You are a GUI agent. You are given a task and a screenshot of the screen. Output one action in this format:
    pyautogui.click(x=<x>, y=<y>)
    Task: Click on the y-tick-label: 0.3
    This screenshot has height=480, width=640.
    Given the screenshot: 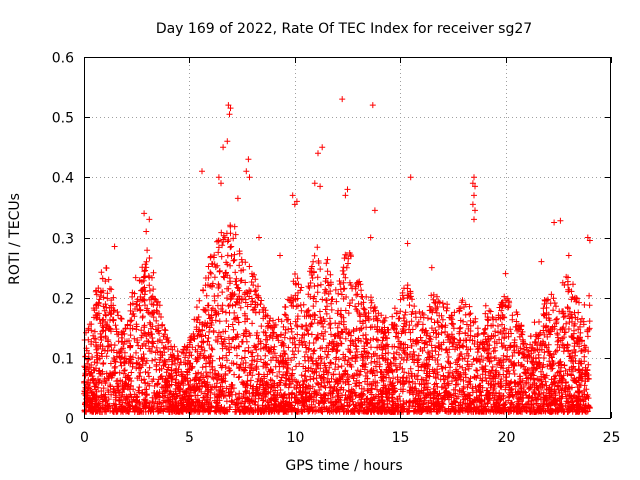 What is the action you would take?
    pyautogui.click(x=63, y=240)
    